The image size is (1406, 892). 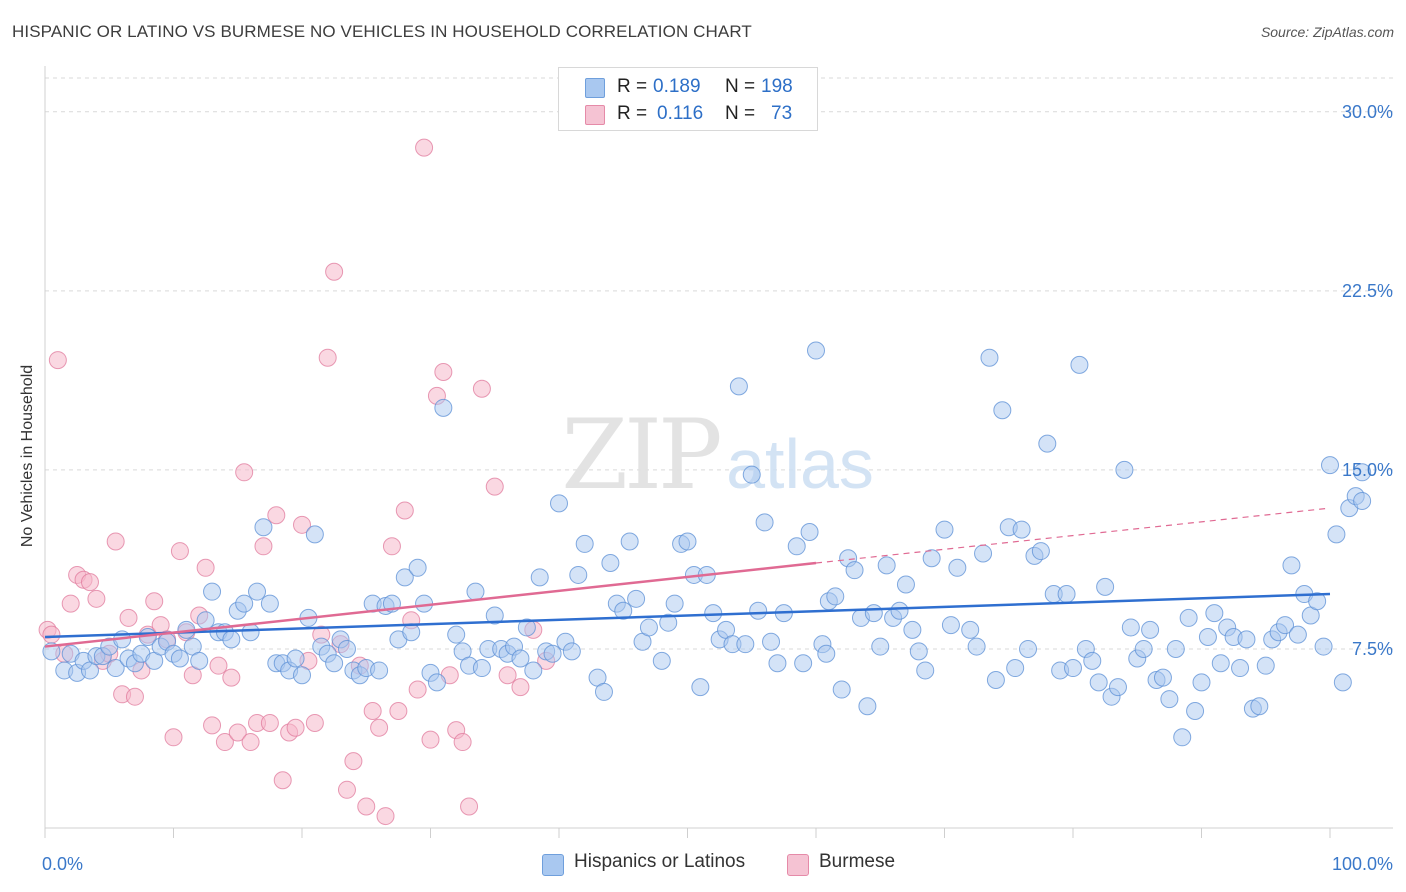 I want to click on chart-source: Source: ZipAtlas.com, so click(x=1327, y=32).